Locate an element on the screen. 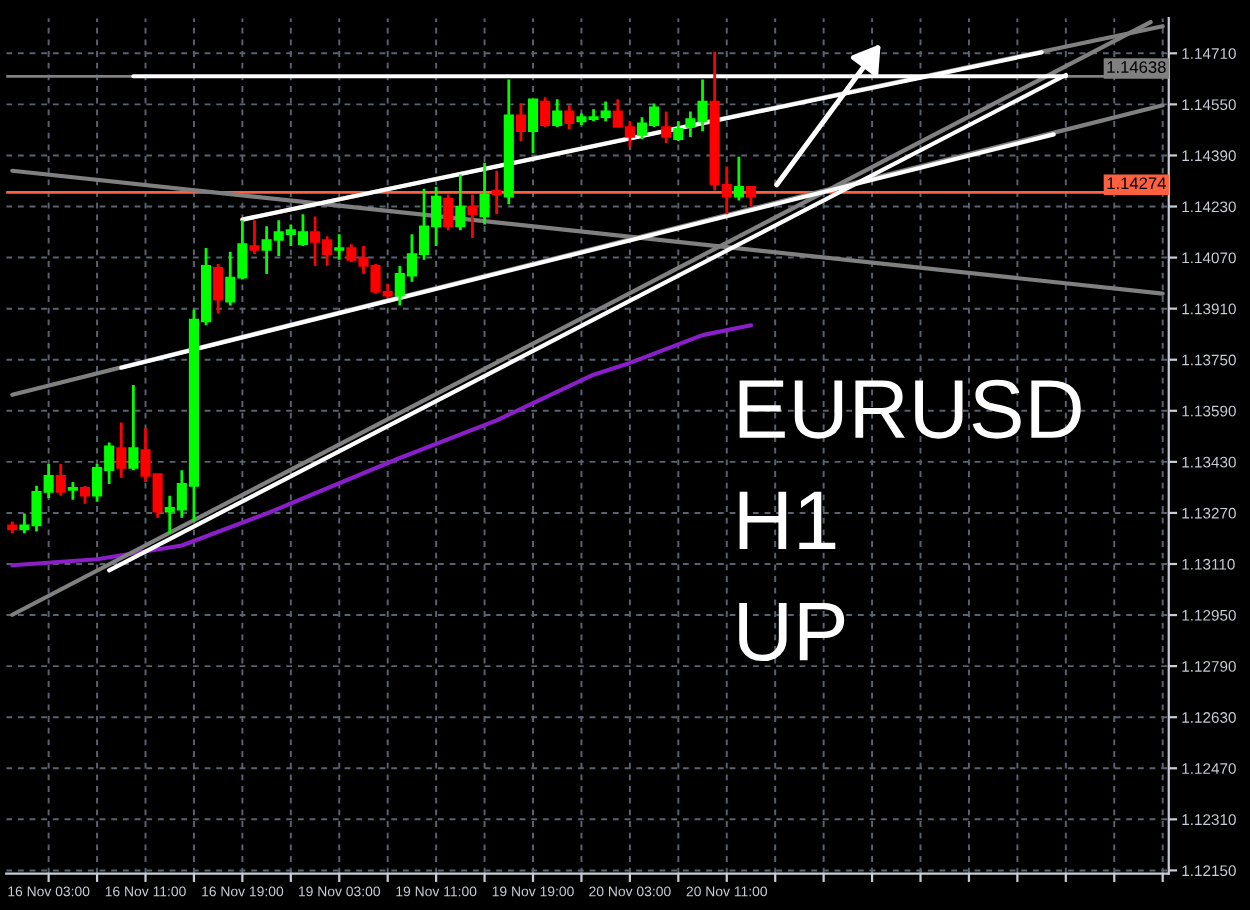 The width and height of the screenshot is (1250, 910). annotation: H1 is located at coordinates (787, 520).